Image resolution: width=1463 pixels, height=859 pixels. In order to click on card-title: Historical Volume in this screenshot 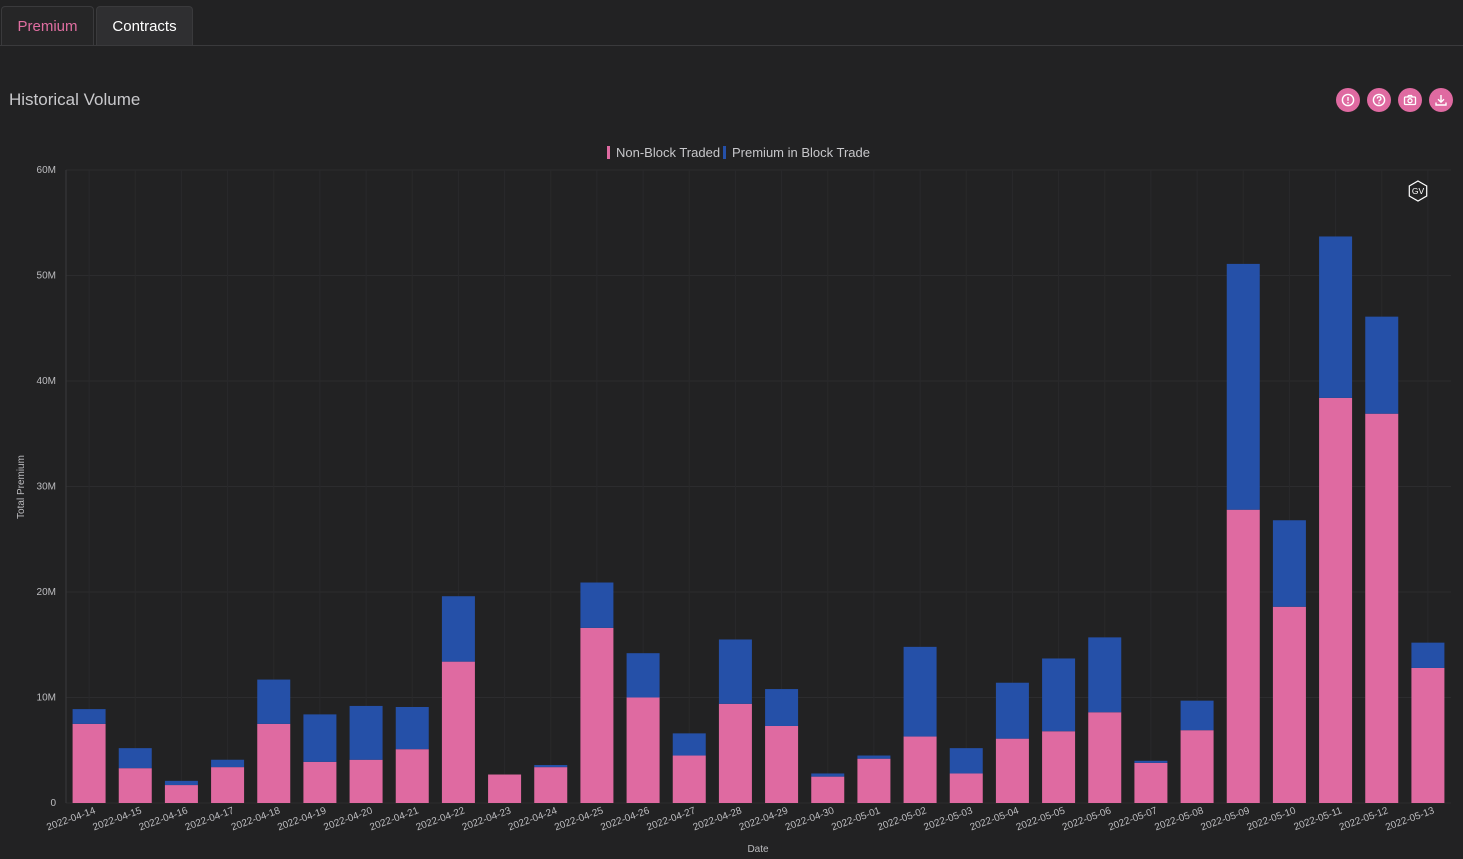, I will do `click(75, 99)`.